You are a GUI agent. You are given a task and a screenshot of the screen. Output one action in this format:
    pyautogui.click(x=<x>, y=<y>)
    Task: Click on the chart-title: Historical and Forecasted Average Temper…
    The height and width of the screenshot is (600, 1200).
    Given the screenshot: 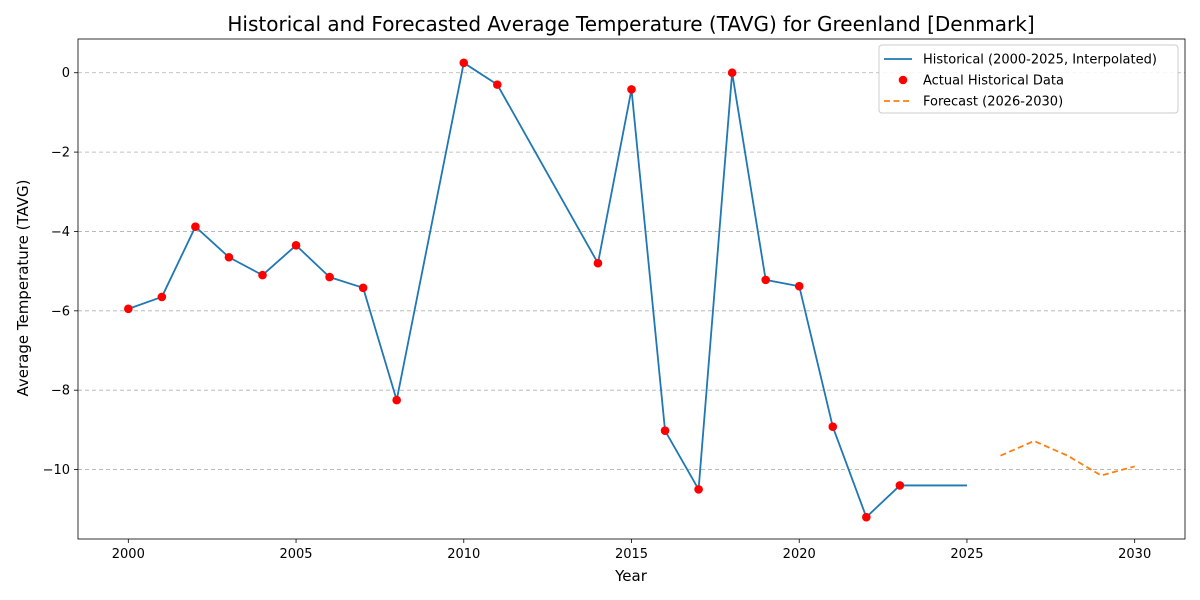 What is the action you would take?
    pyautogui.click(x=630, y=24)
    